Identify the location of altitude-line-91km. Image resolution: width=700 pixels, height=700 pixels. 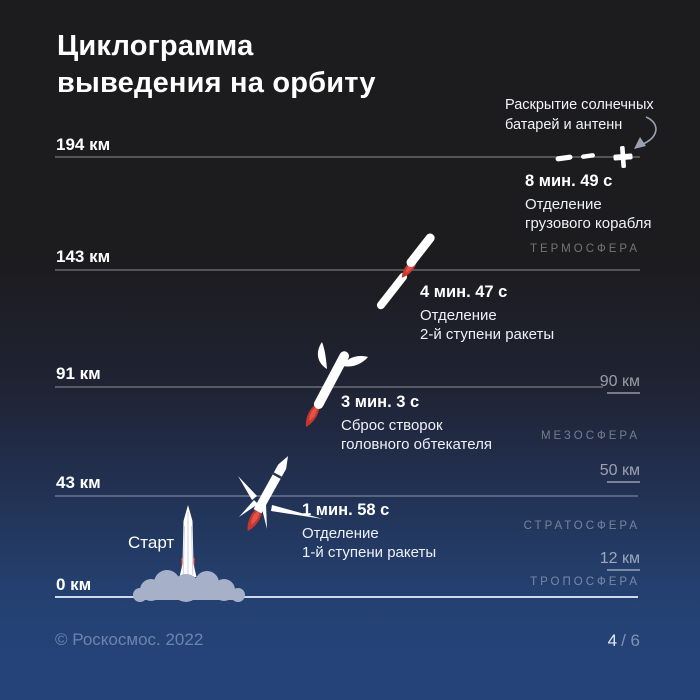
(329, 387).